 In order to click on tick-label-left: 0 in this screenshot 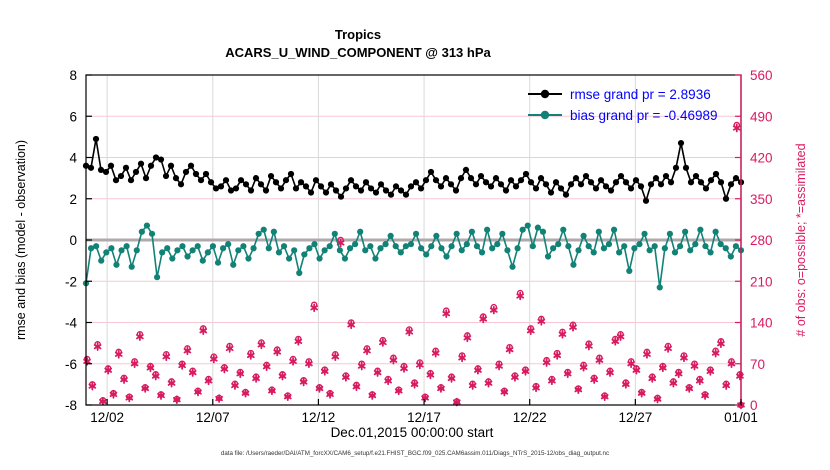, I will do `click(73, 240)`.